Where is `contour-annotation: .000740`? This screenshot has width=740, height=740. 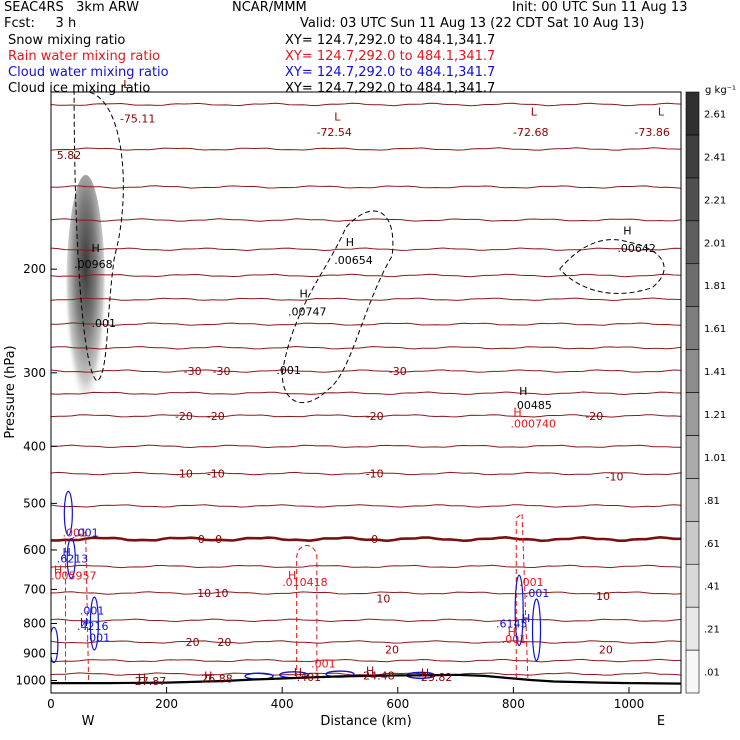
contour-annotation: .000740 is located at coordinates (533, 424).